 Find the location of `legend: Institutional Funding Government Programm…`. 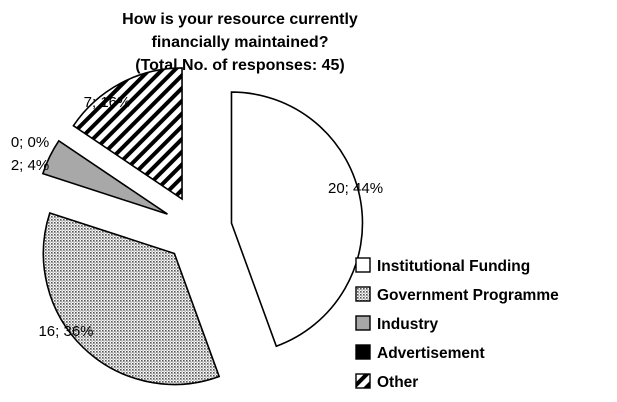

legend: Institutional Funding Government Programm… is located at coordinates (457, 324).